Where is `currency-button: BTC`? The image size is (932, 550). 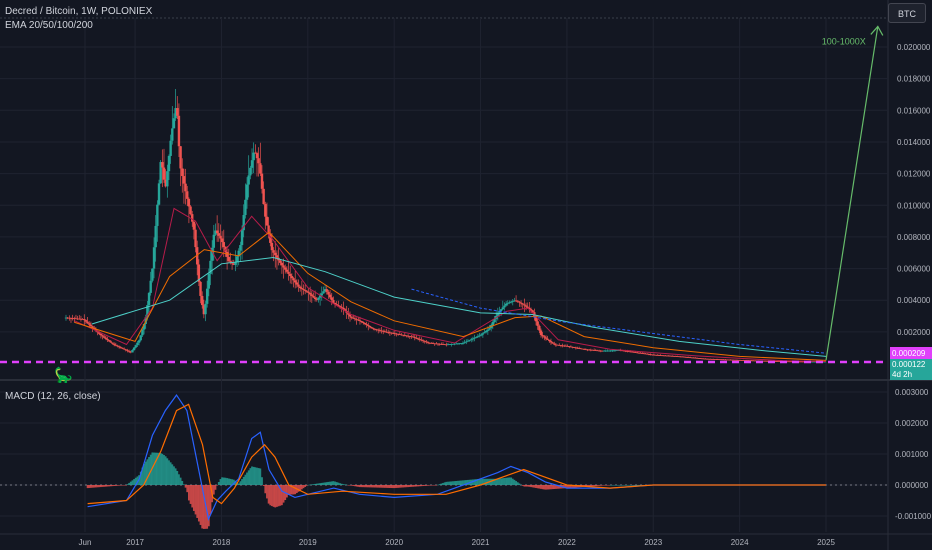
currency-button: BTC is located at coordinates (907, 13).